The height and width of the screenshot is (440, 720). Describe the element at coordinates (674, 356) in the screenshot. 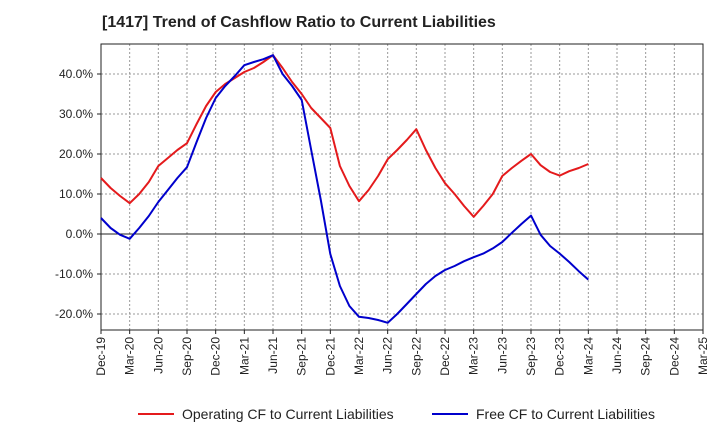

I see `x-tick-label: Dec-24` at that location.